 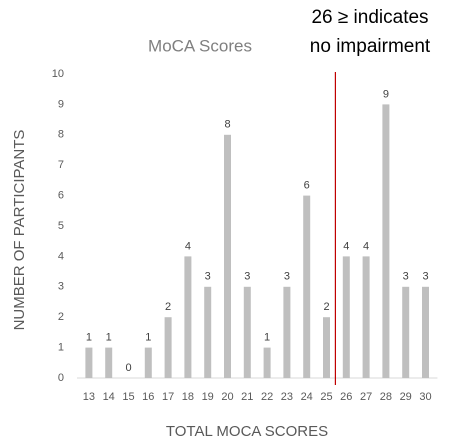 What do you see at coordinates (369, 17) in the screenshot?
I see `annotation: 26 ≥ indicates` at bounding box center [369, 17].